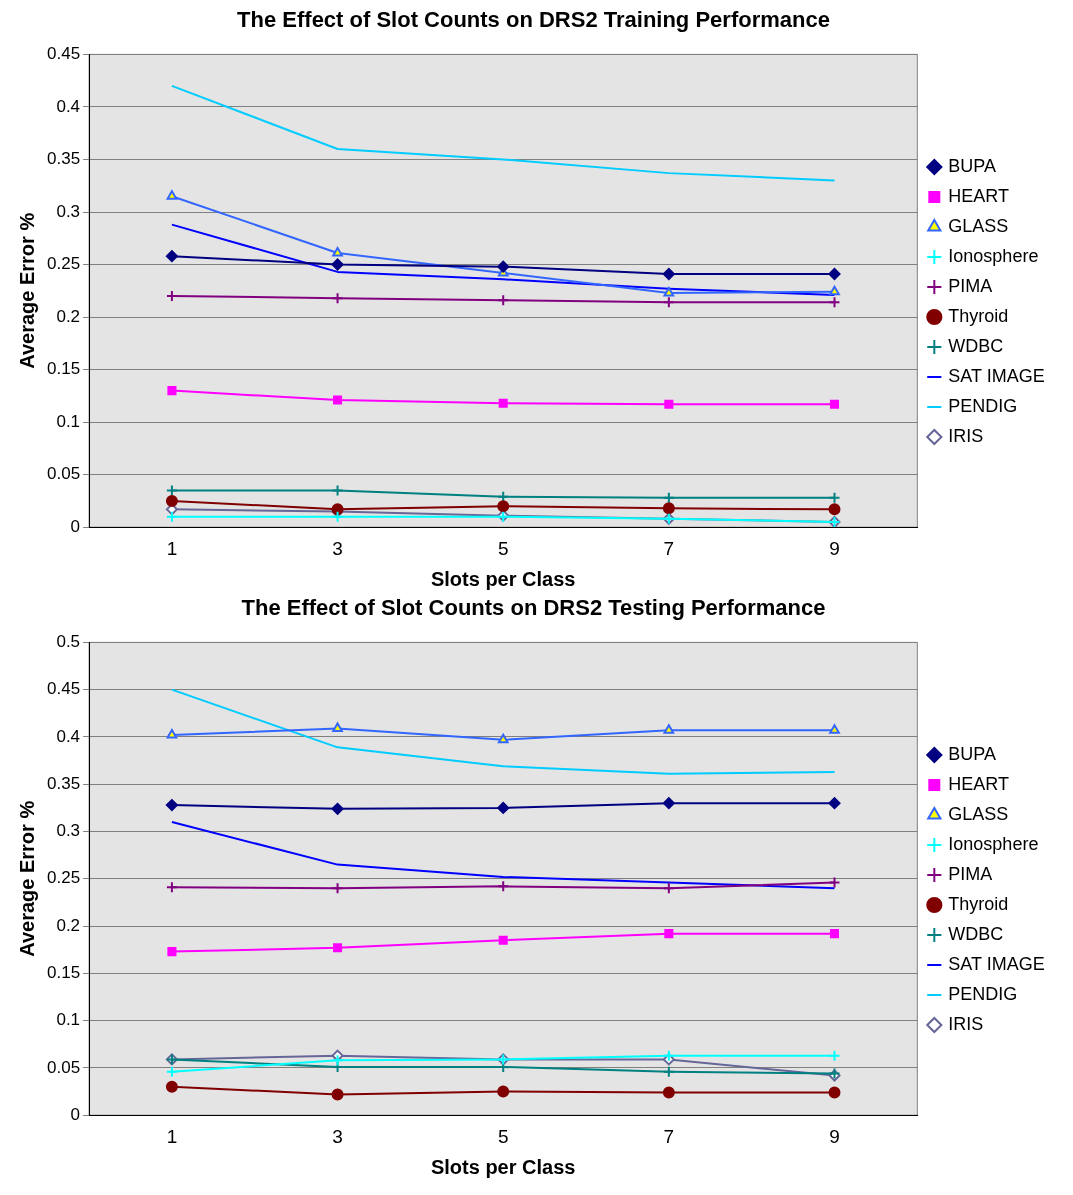  What do you see at coordinates (533, 20) in the screenshot?
I see `chart-title: The Effect of Slot Counts on DRS2 Training Performance` at bounding box center [533, 20].